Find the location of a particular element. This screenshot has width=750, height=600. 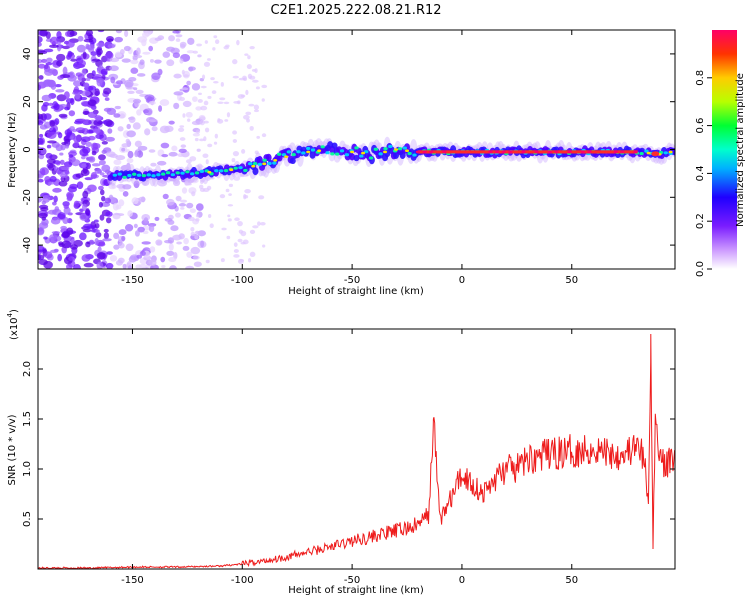

snr-multiplier-exponent: 4 is located at coordinates (10, 314).